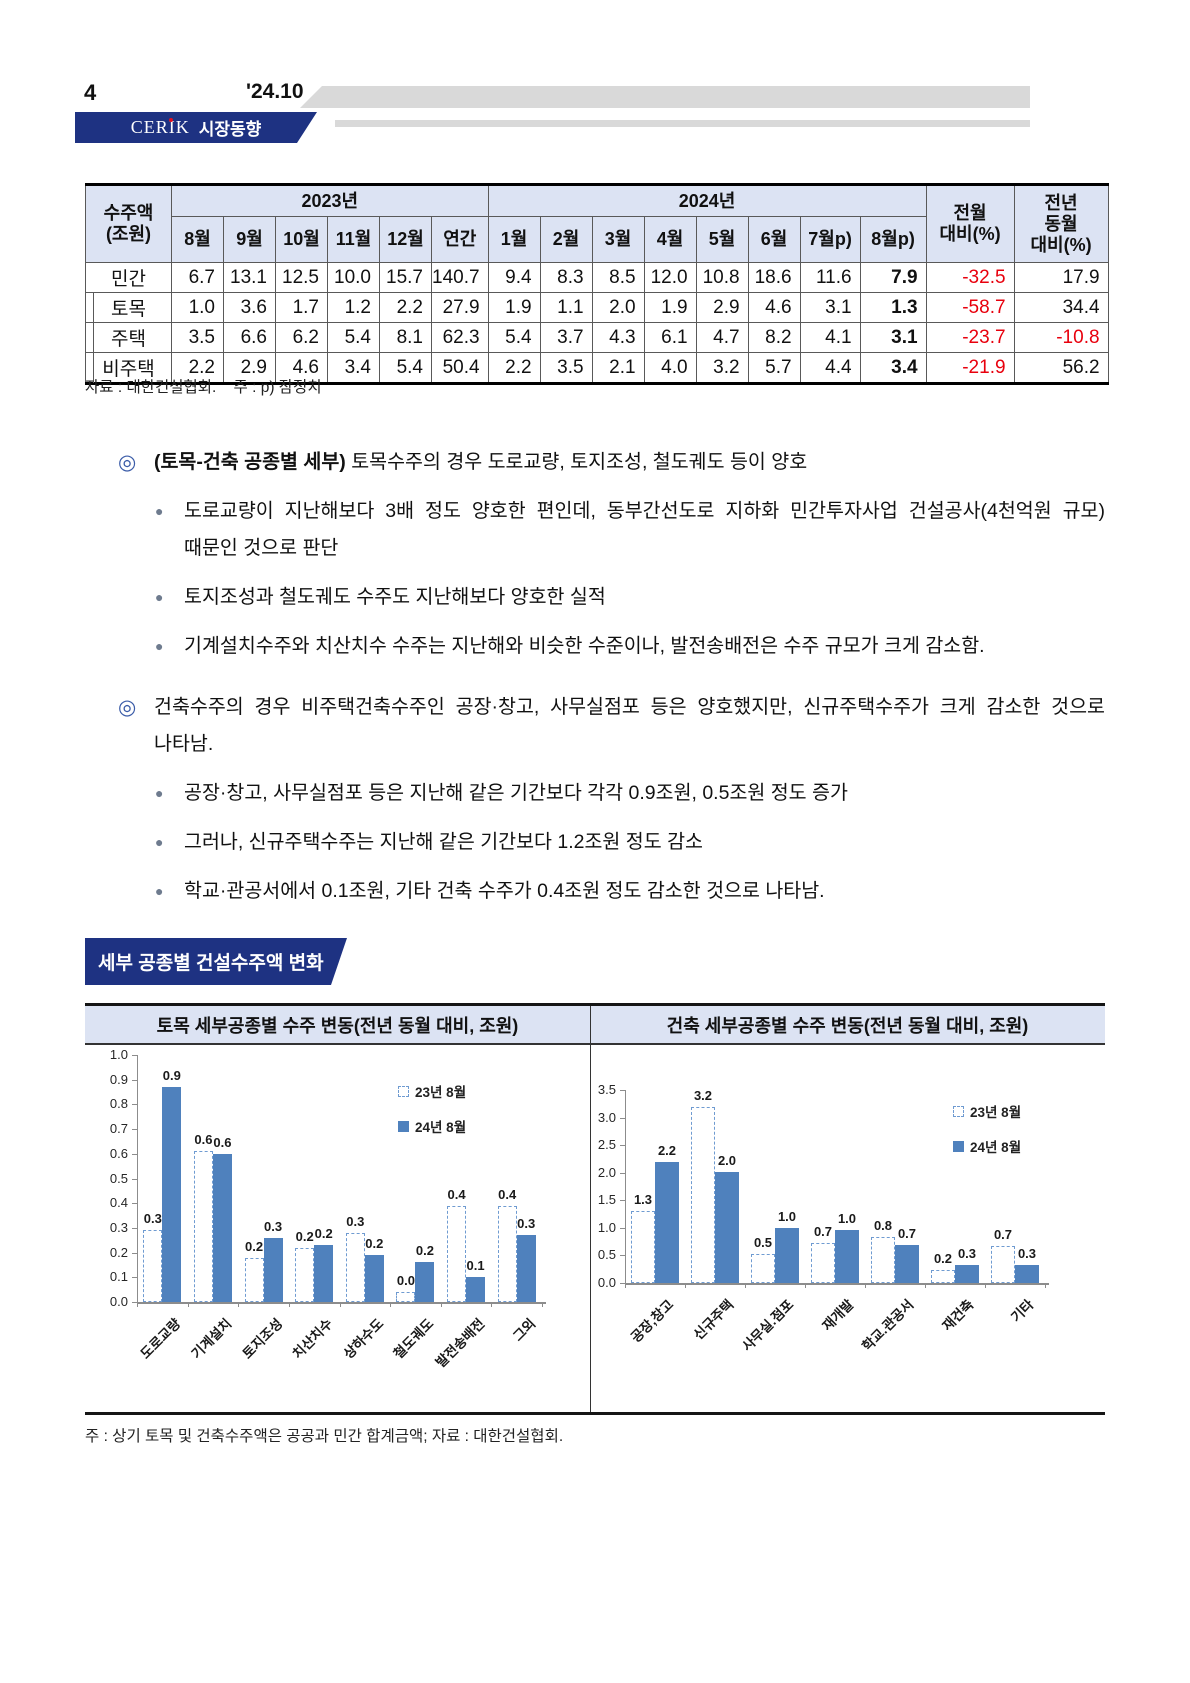 The height and width of the screenshot is (1683, 1190). Describe the element at coordinates (249, 337) in the screenshot. I see `value-cell: 6.6` at that location.